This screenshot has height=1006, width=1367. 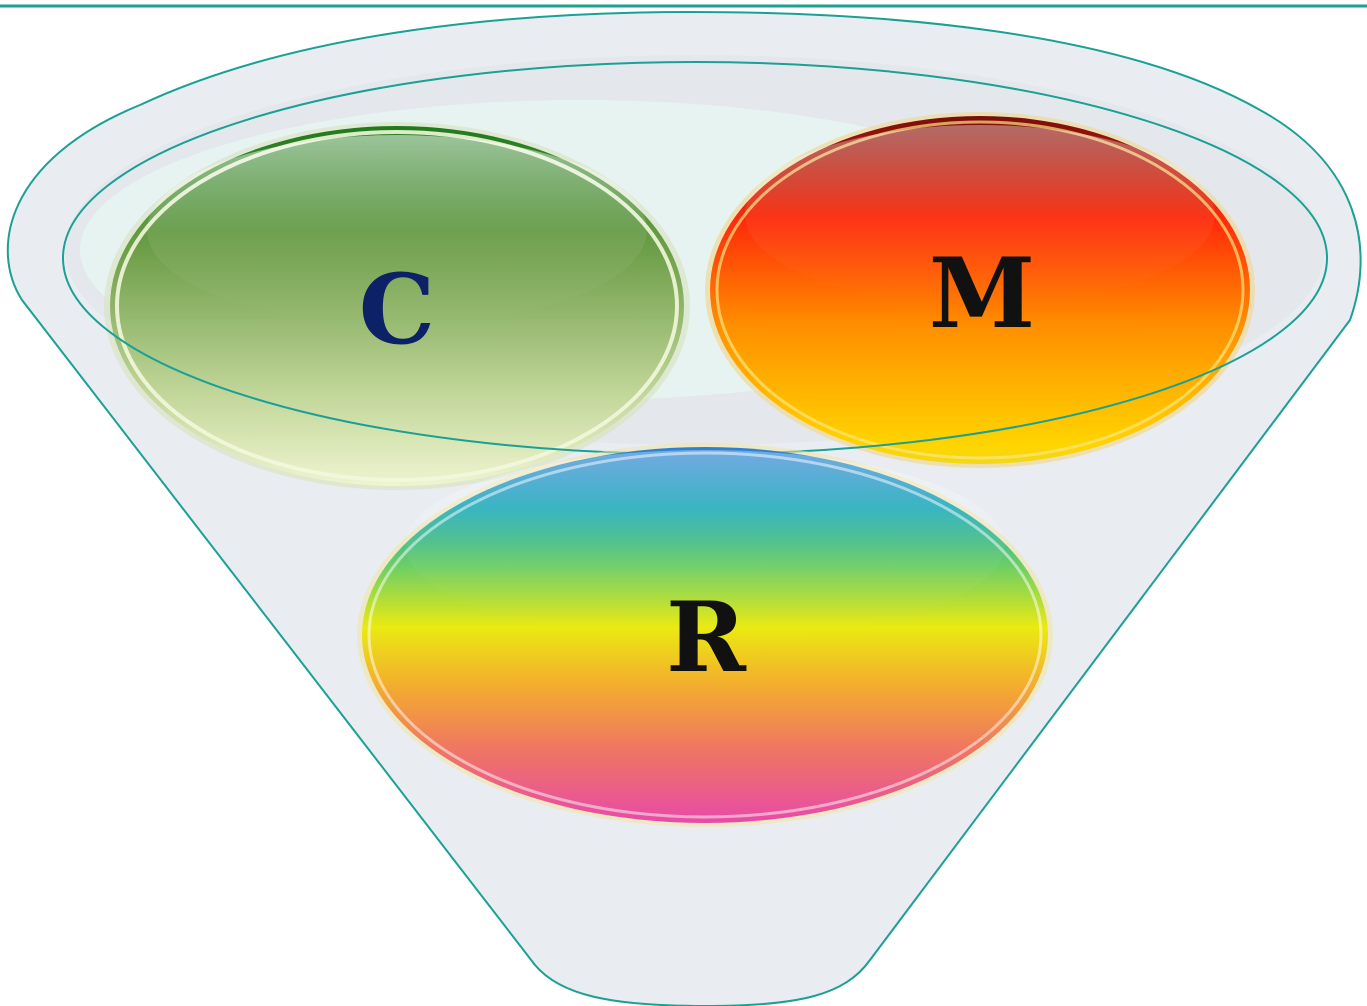 I want to click on label-c: C, so click(x=397, y=309).